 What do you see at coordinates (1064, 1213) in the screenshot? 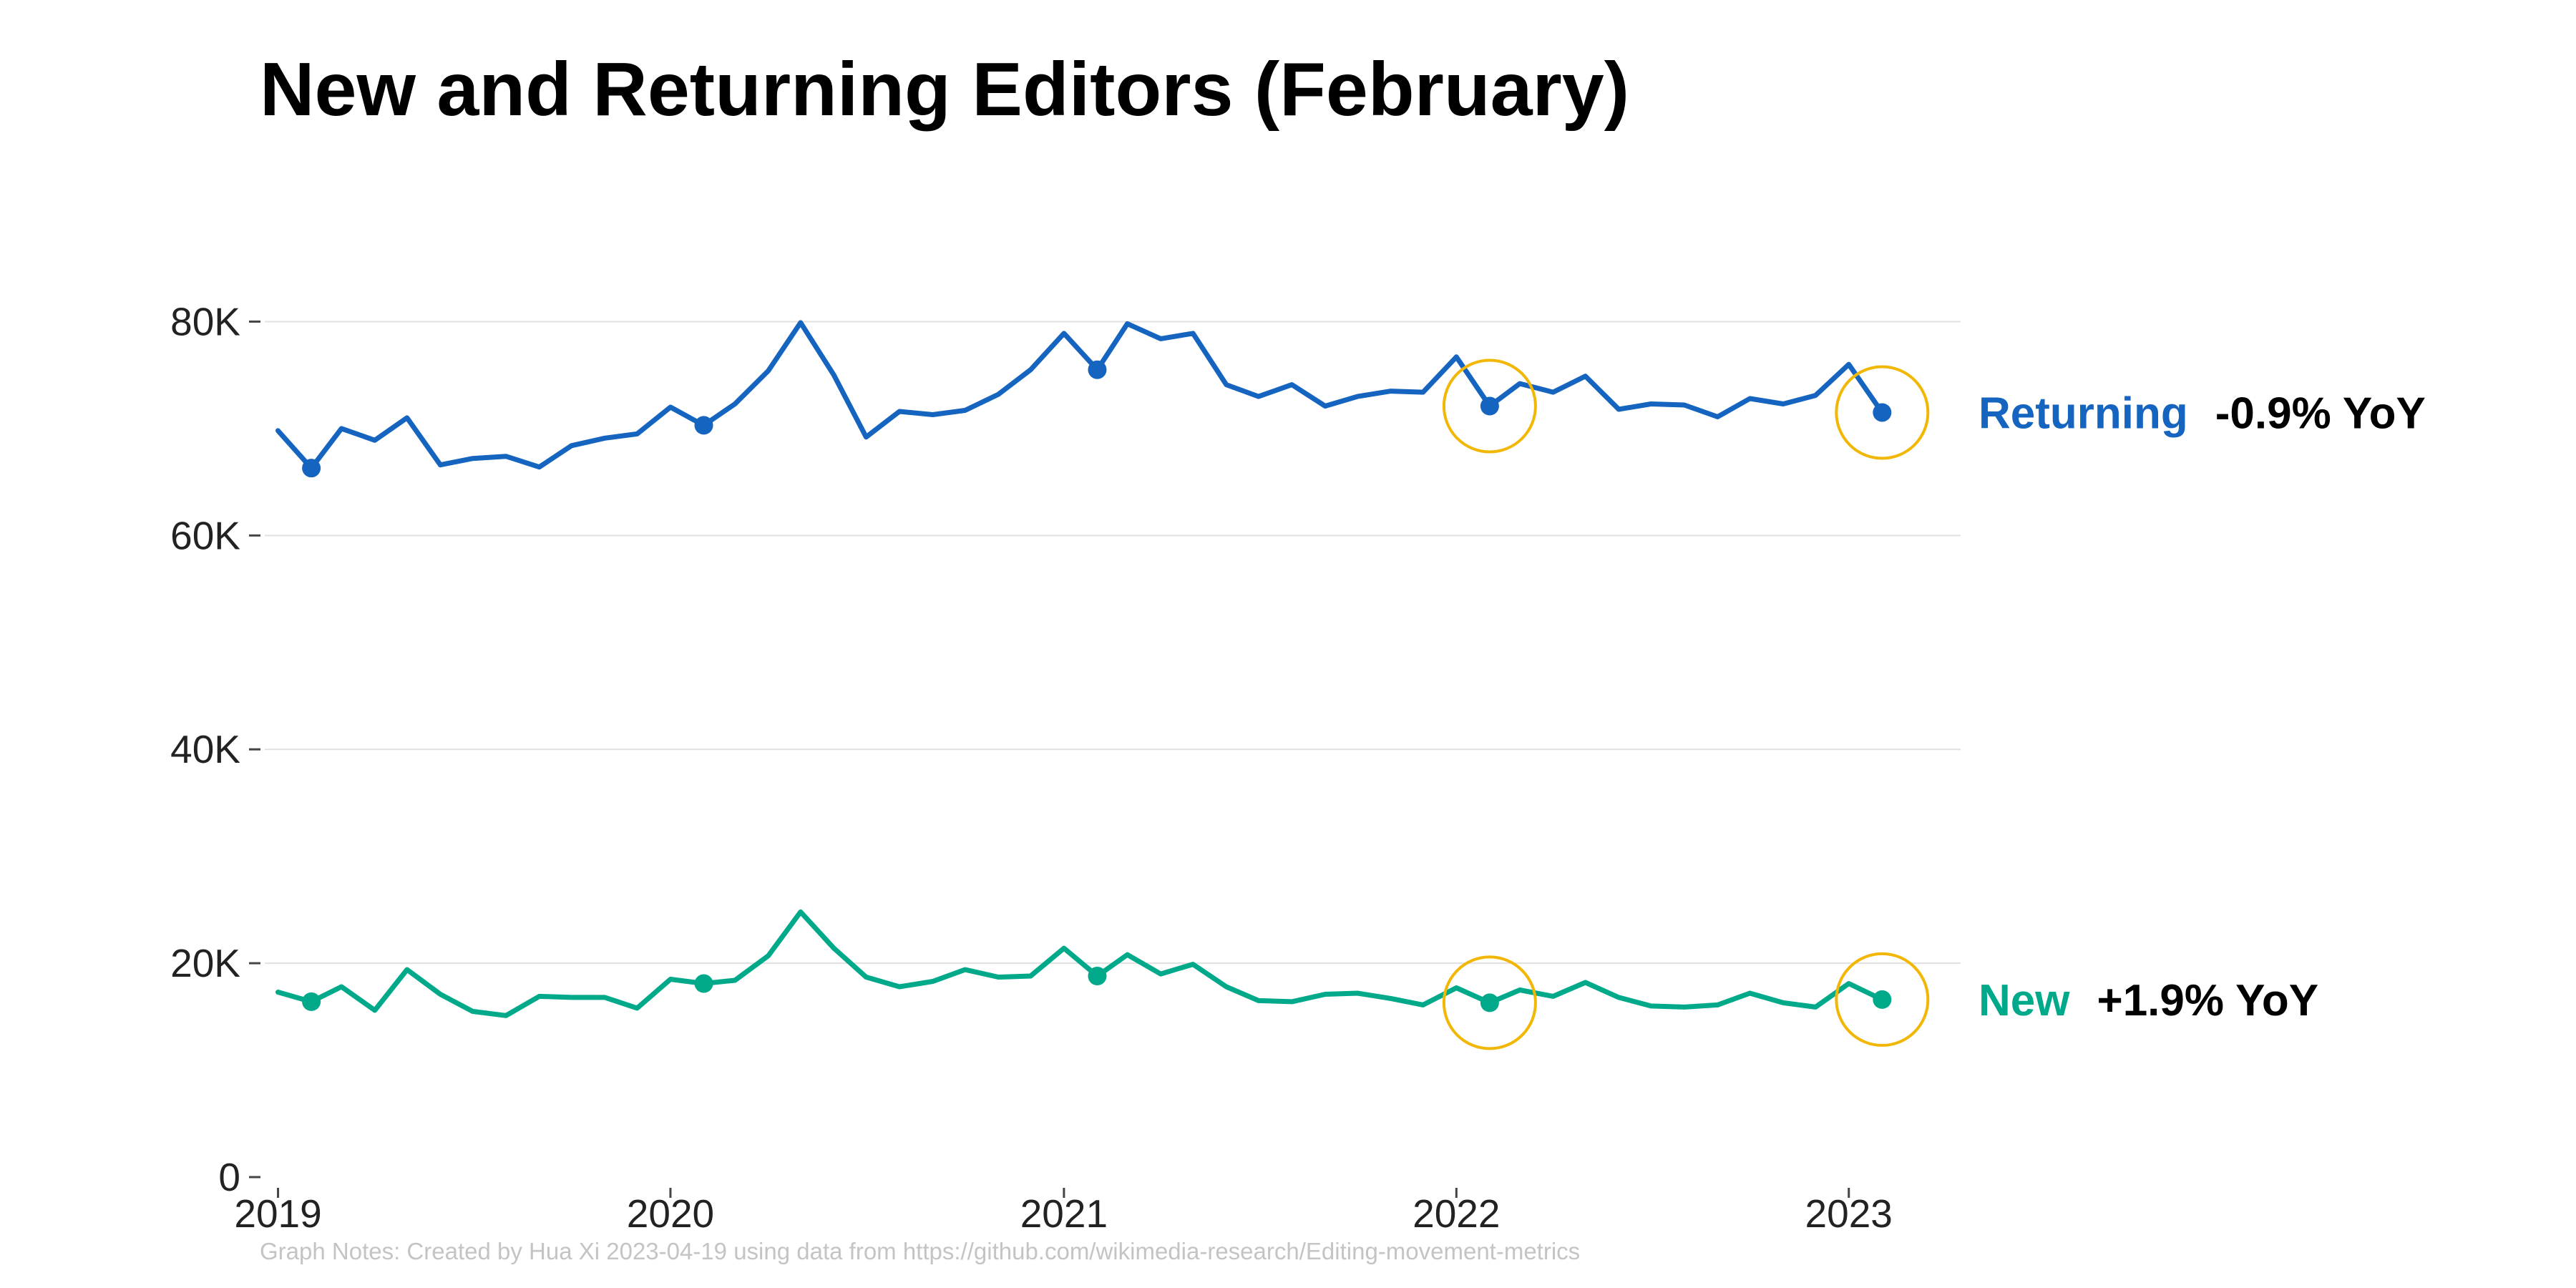
I see `x-tick-label: 2021` at bounding box center [1064, 1213].